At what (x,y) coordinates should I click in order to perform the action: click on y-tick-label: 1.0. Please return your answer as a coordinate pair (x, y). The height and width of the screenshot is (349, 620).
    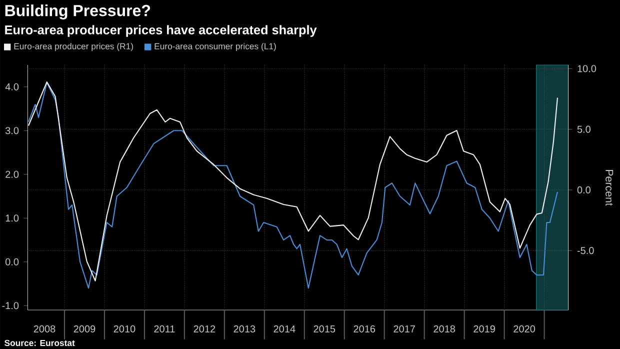
    Looking at the image, I should click on (12, 218).